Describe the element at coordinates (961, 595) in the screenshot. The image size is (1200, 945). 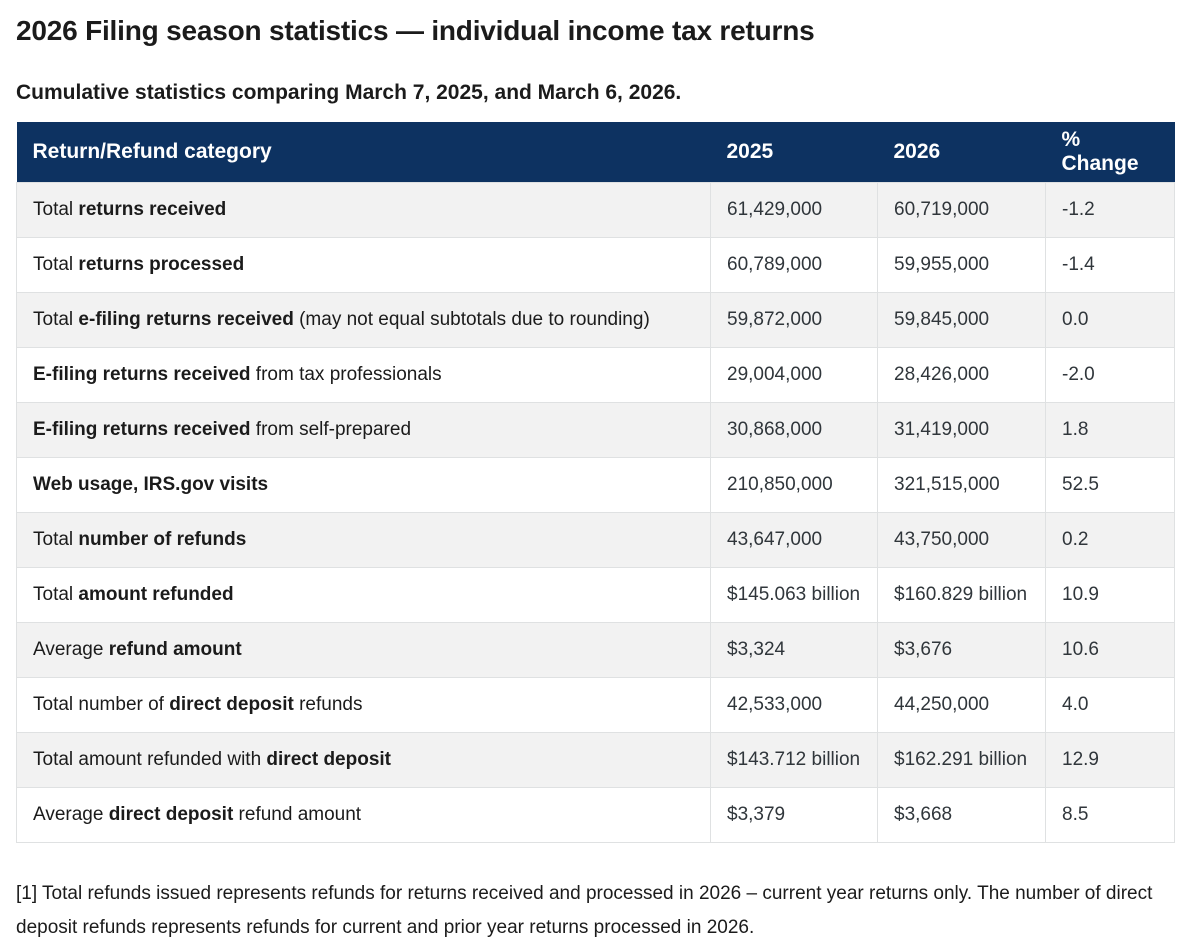
I see `value-2026-cell: $160.829 billion` at that location.